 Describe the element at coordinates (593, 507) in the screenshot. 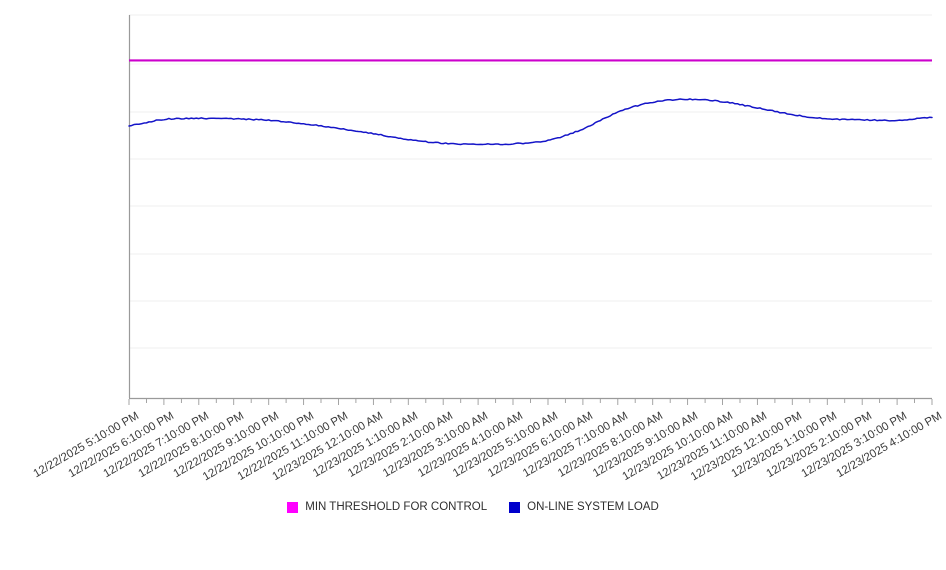

I see `legend-label-online-system-load: ON-LINE SYSTEM LOAD` at that location.